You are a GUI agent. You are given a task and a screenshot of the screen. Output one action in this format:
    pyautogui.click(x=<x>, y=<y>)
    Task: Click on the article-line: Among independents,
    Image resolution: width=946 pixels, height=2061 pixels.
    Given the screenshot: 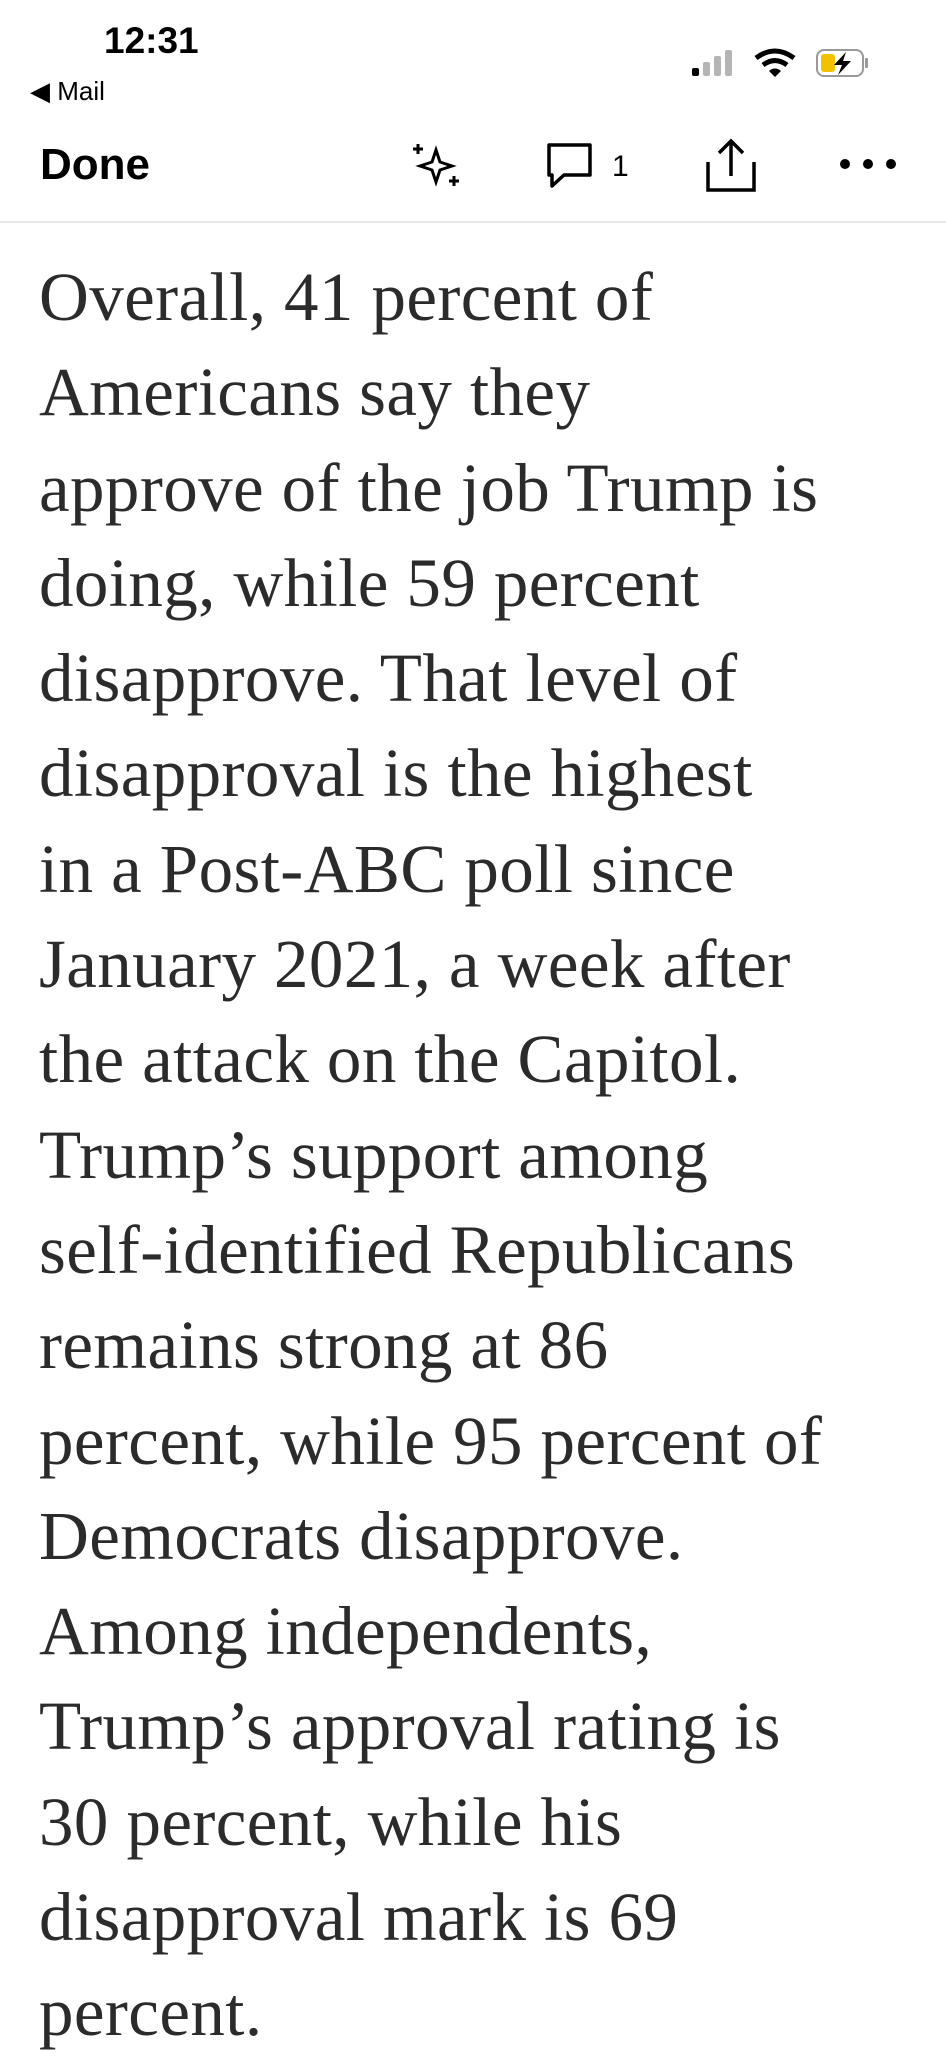 What is the action you would take?
    pyautogui.click(x=346, y=1631)
    